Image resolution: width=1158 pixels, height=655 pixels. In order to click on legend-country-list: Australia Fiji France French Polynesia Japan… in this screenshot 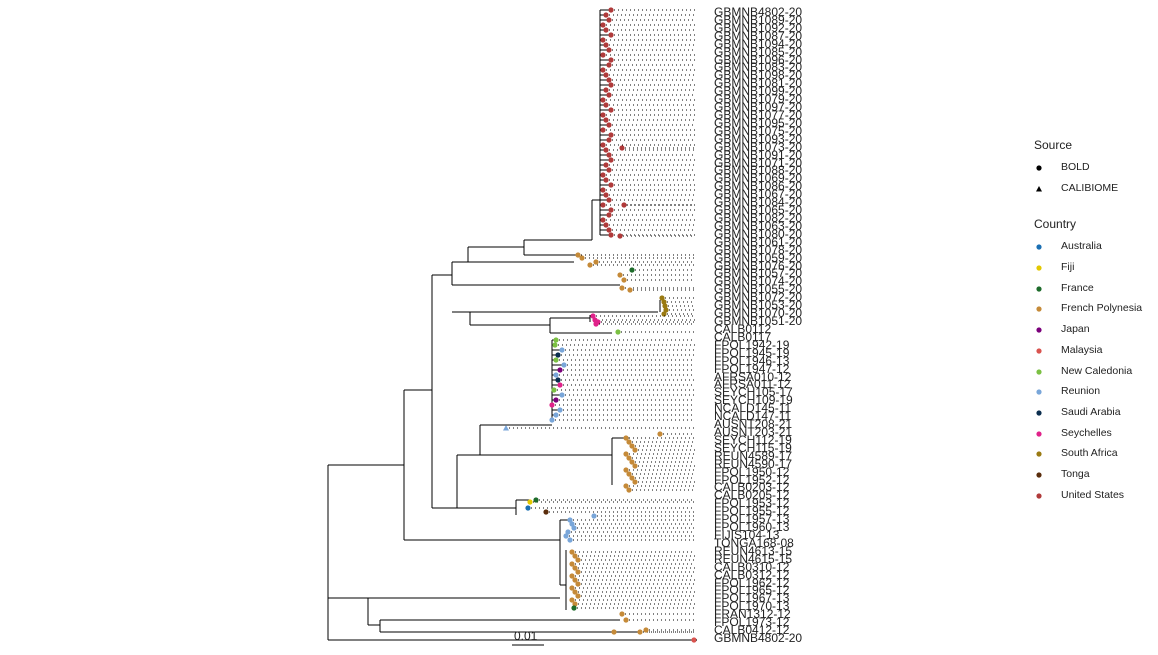, I will do `click(1096, 373)`.